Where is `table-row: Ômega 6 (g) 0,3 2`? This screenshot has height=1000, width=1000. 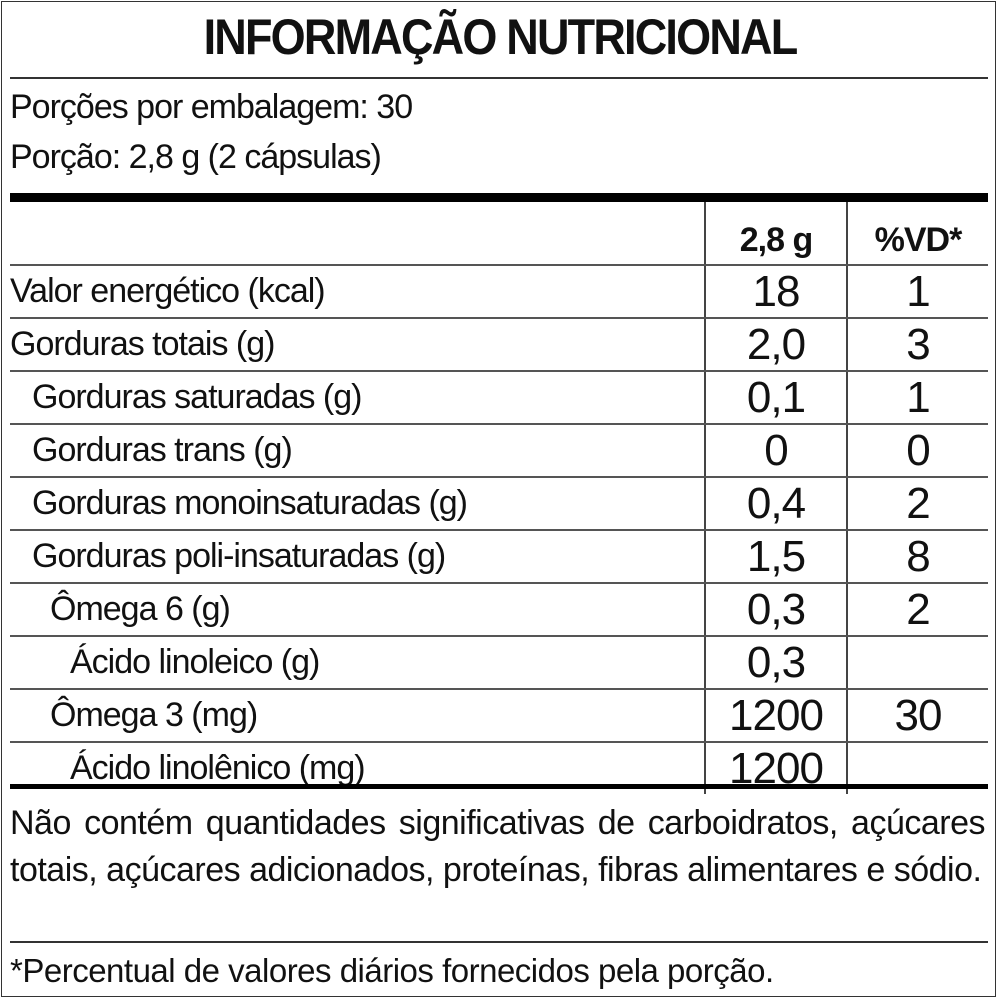 table-row: Ômega 6 (g) 0,3 2 is located at coordinates (499, 610).